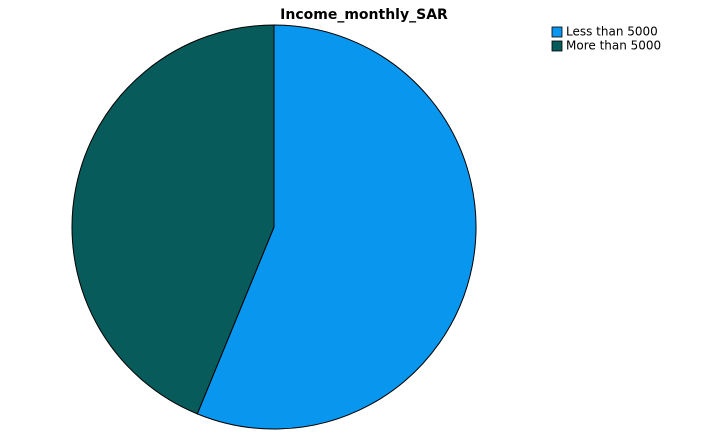  What do you see at coordinates (613, 46) in the screenshot?
I see `legend-label: More than 5000` at bounding box center [613, 46].